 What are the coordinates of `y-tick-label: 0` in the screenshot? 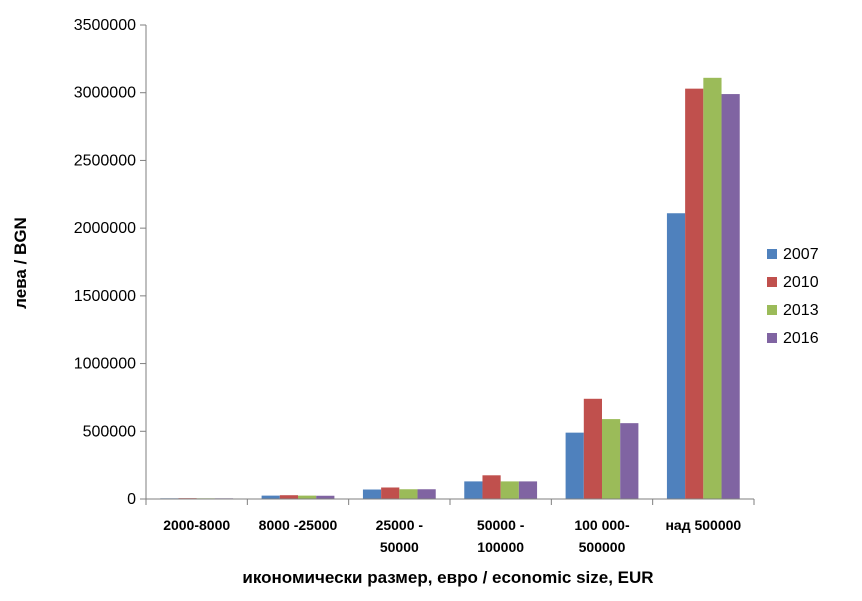 It's located at (131, 499).